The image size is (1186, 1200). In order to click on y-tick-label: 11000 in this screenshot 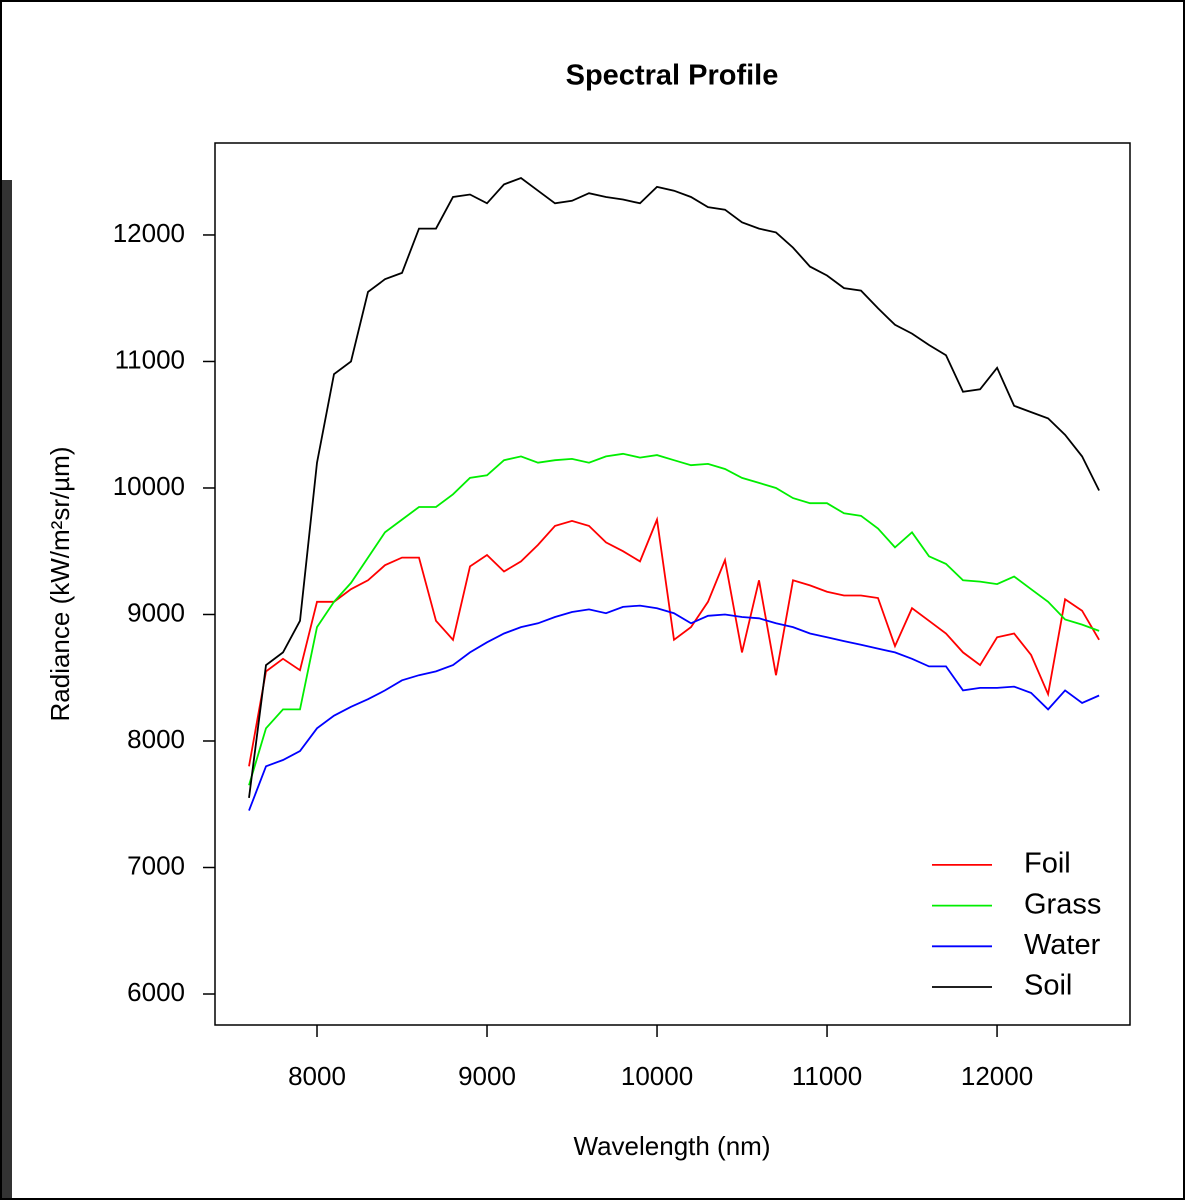, I will do `click(150, 359)`.